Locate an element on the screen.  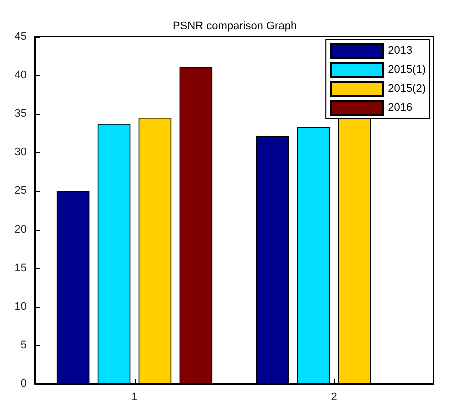
y-tick-label: 20 is located at coordinates (20, 230).